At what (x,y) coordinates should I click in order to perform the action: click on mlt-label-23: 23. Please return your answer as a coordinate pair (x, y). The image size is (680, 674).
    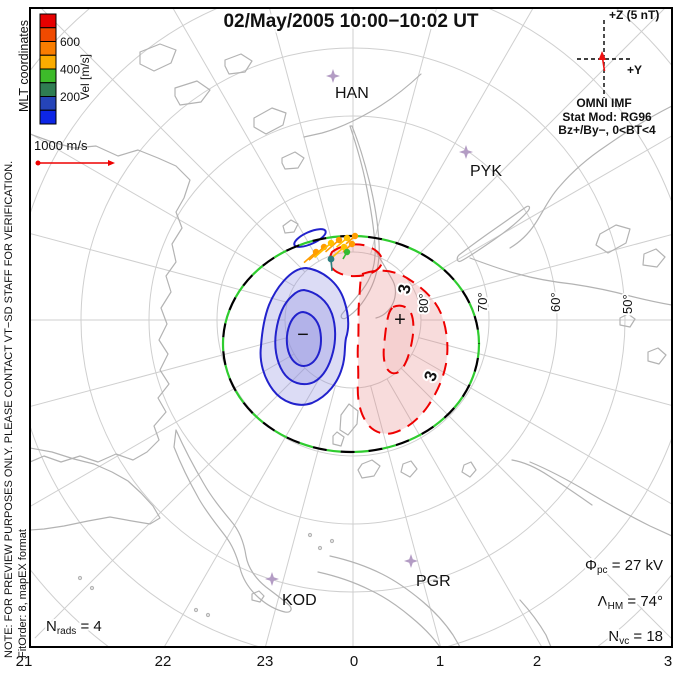
    Looking at the image, I should click on (265, 661).